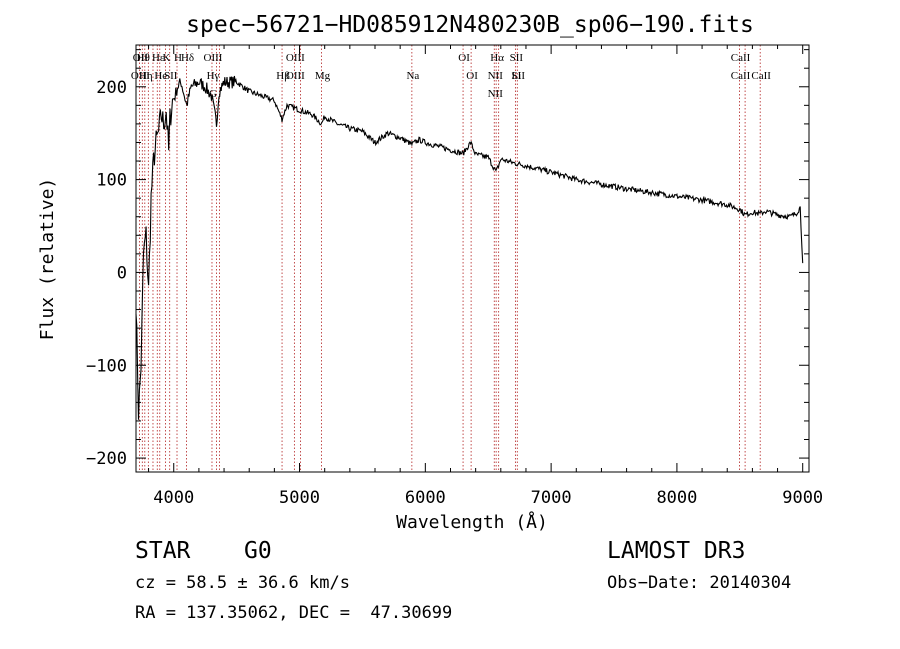  Describe the element at coordinates (699, 583) in the screenshot. I see `observation-date: Obs−Date: 20140304` at that location.